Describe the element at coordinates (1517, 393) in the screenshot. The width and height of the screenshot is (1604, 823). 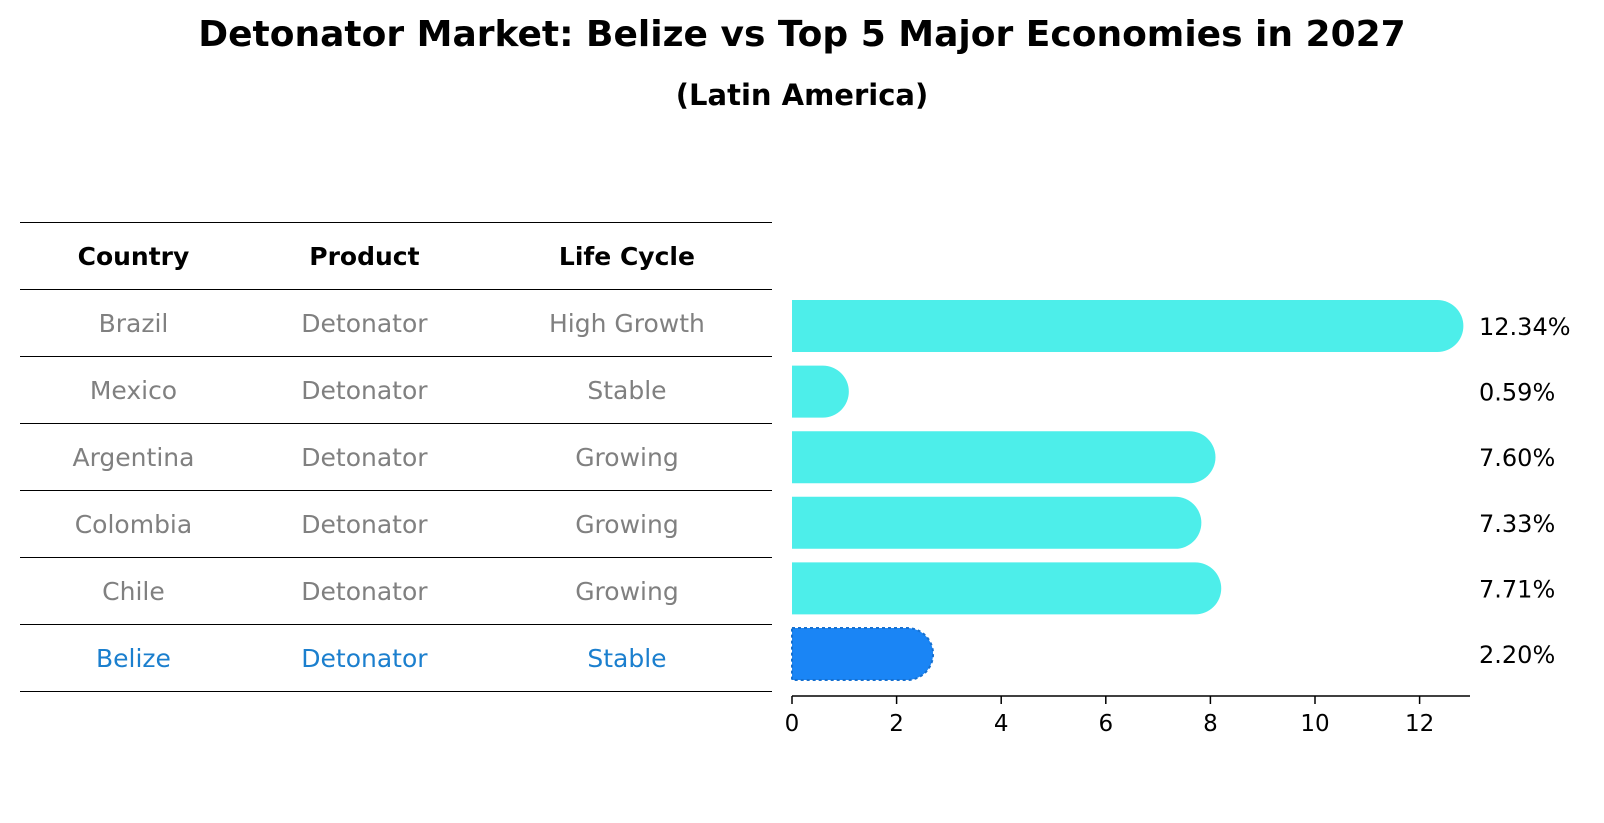
I see `value-label-mexico: 0.59%` at that location.